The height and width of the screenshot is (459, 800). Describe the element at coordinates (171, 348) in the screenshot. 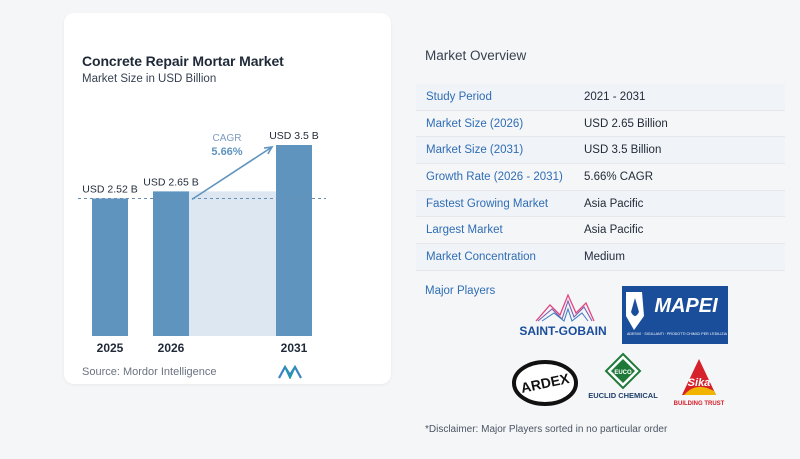

I see `x-tick-2026: 2026` at that location.